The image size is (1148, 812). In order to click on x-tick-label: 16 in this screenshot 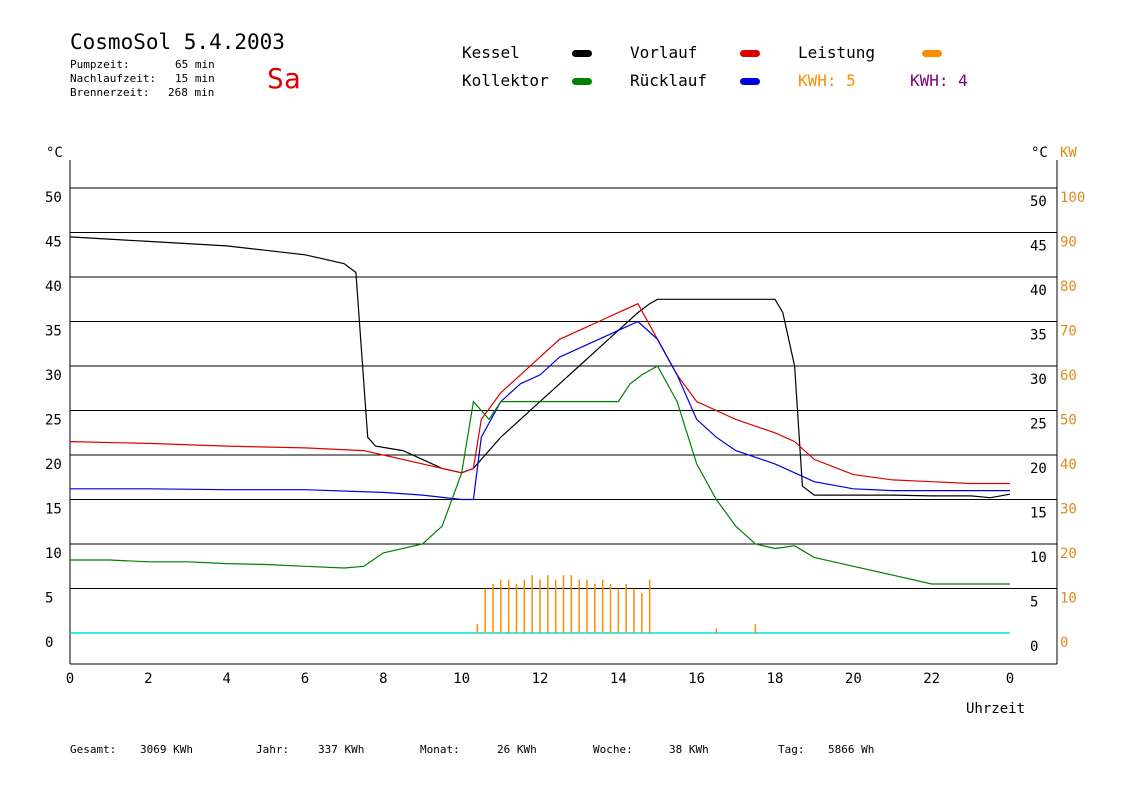, I will do `click(696, 679)`.